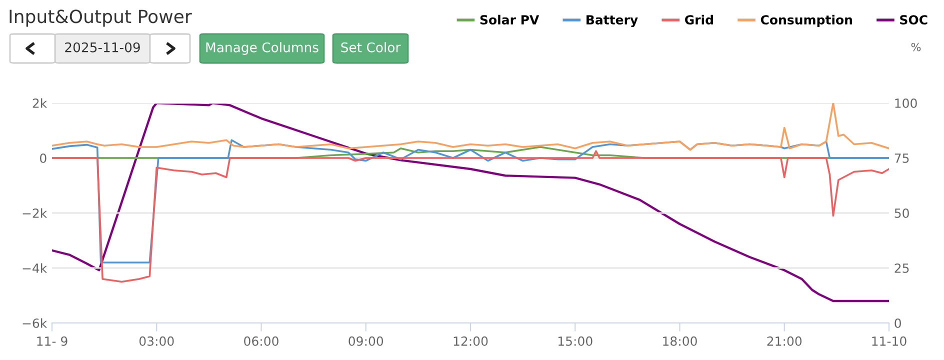  I want to click on chart-title: Input&Output Power, so click(101, 18).